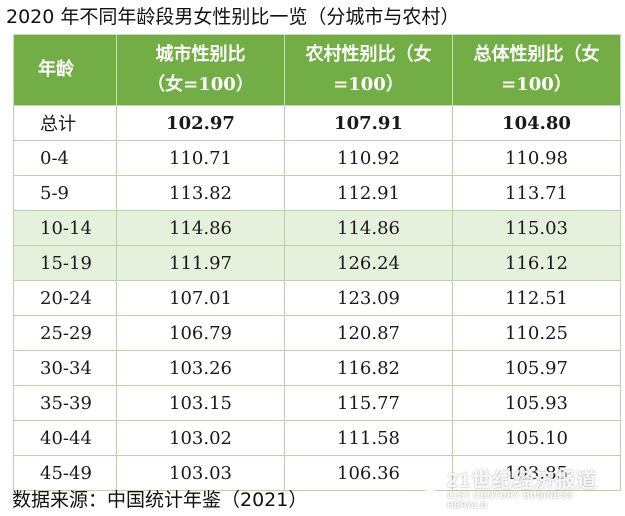 The image size is (625, 516). I want to click on header-urban-line-2: （女=100）, so click(200, 84).